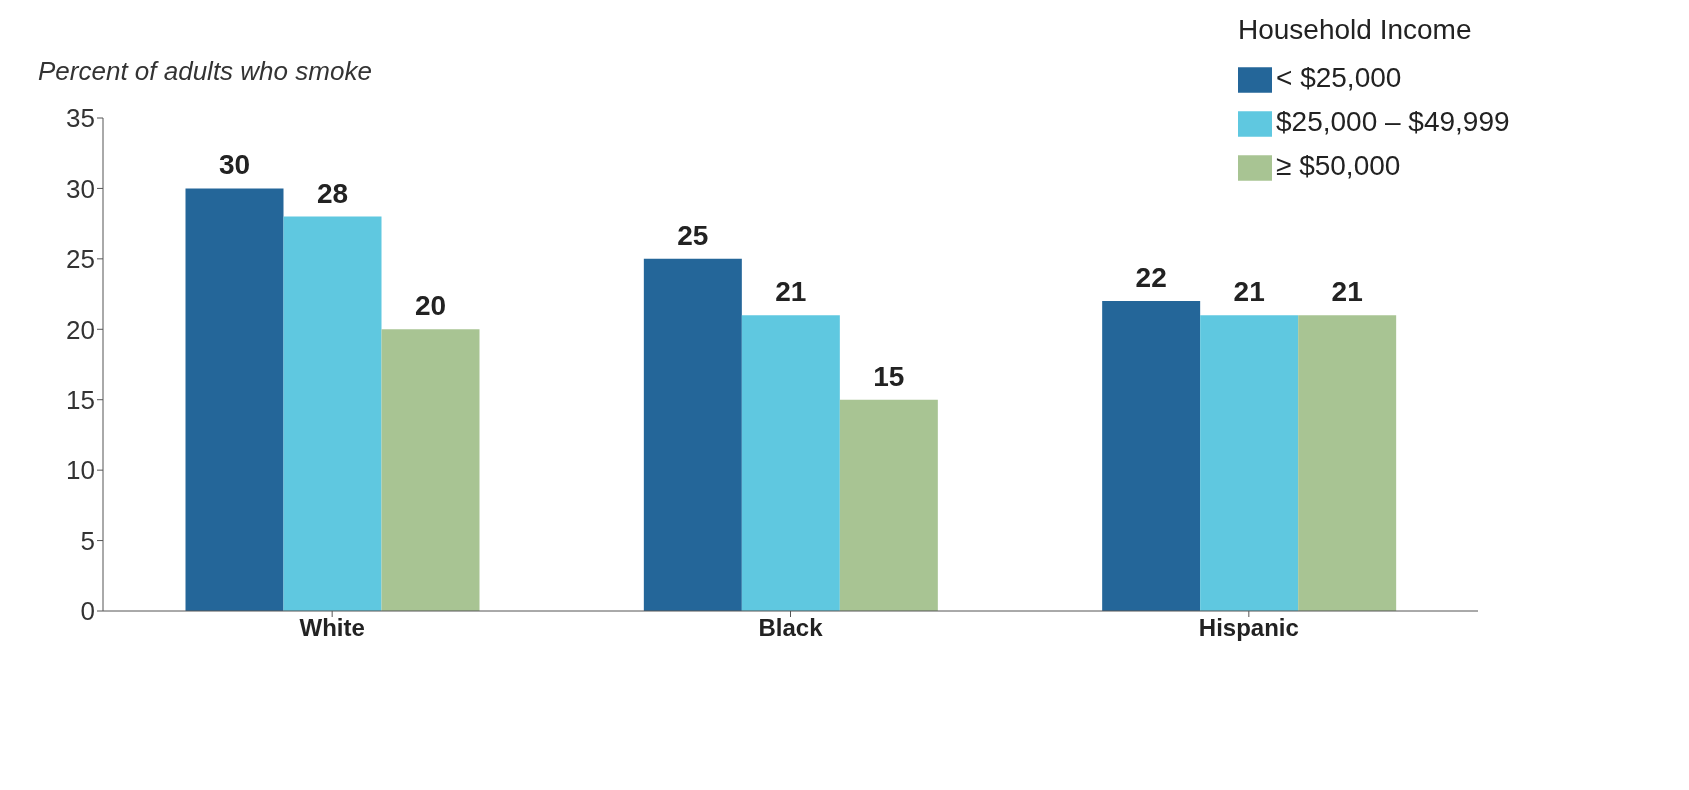  Describe the element at coordinates (791, 628) in the screenshot. I see `x-tick-label: Black` at that location.